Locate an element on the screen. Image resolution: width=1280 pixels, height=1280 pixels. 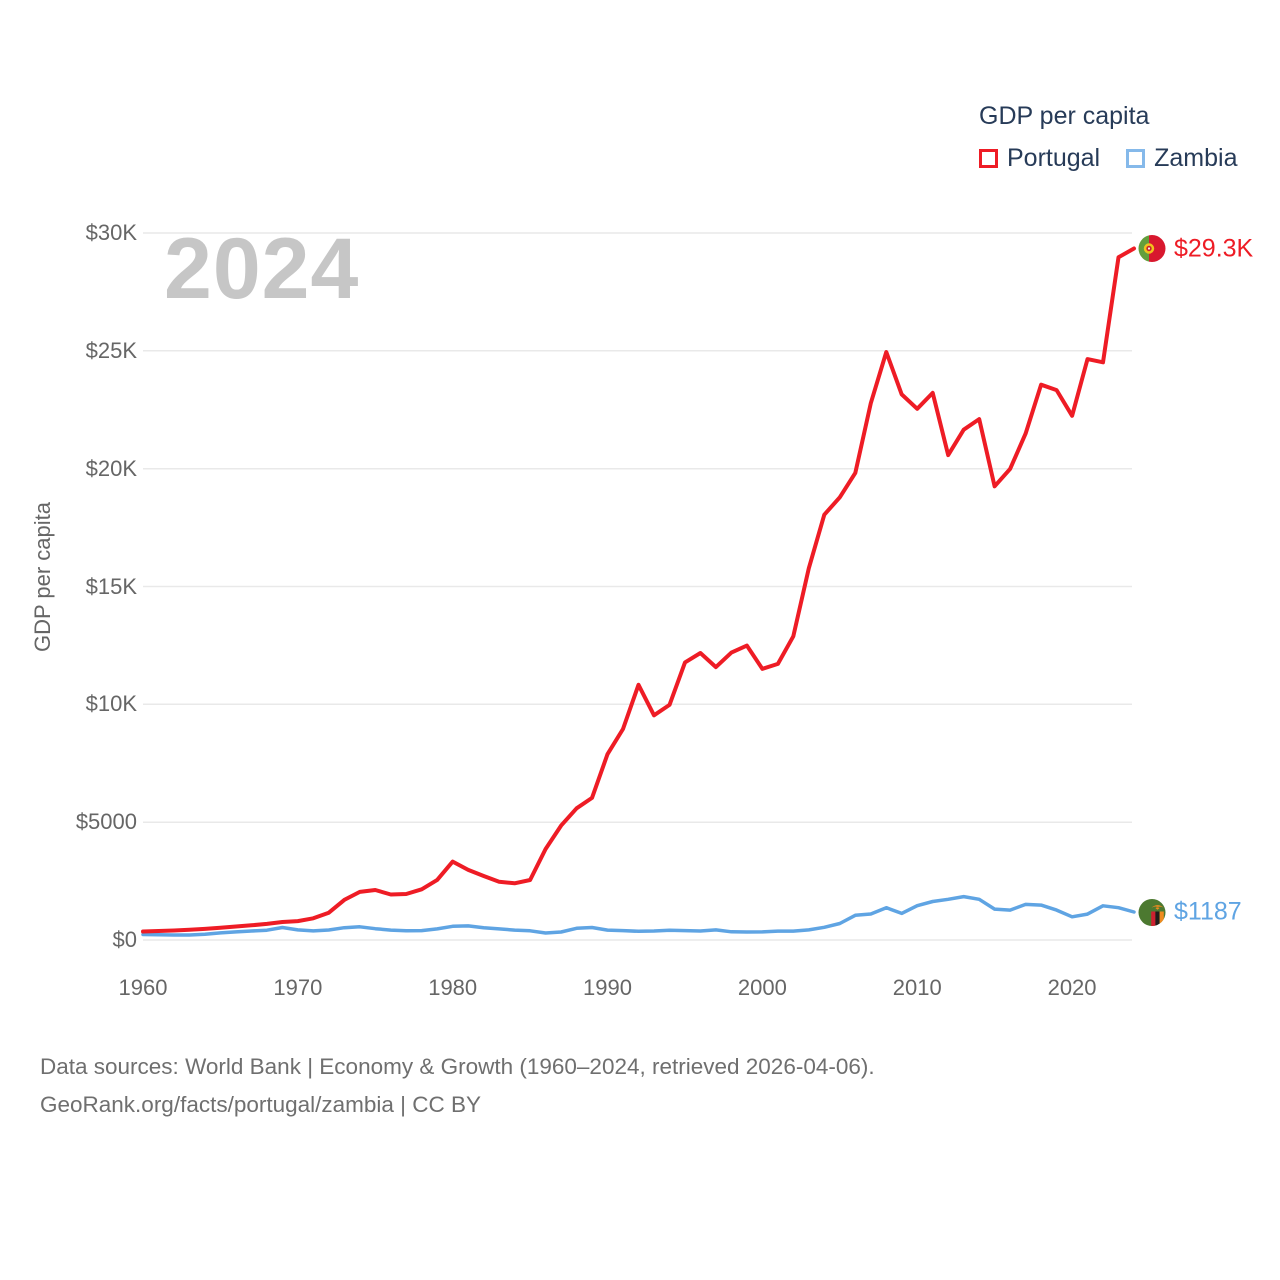
zambia-line is located at coordinates (638, 915).